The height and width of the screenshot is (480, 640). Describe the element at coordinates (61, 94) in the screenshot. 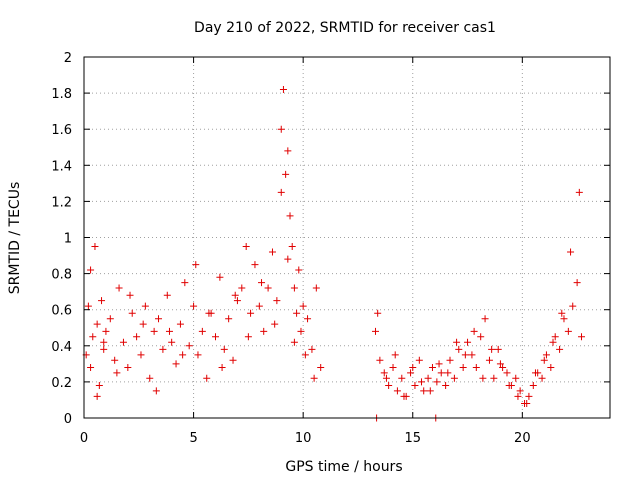

I see `y-tick-label: 1.8` at that location.